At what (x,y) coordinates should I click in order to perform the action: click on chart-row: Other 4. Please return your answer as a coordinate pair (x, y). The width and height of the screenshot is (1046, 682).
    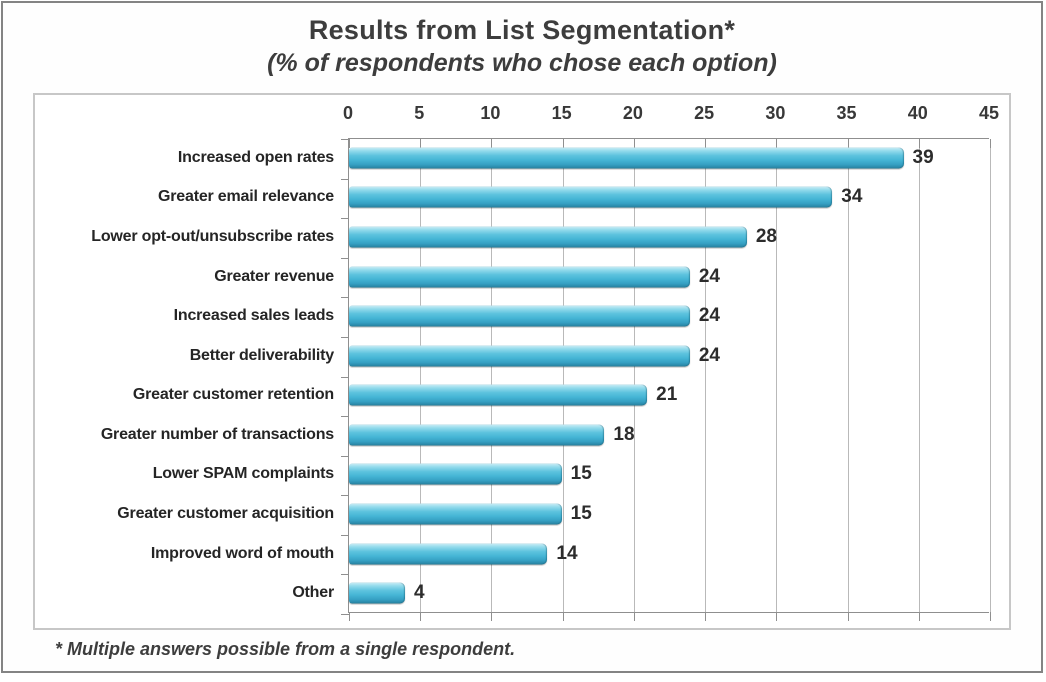
    Looking at the image, I should click on (512, 593).